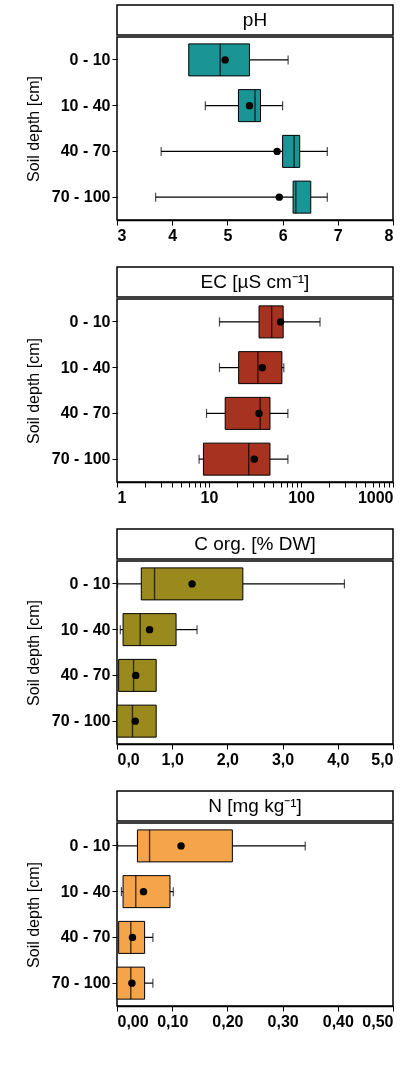  What do you see at coordinates (172, 759) in the screenshot?
I see `x-tick-label: 1,0` at bounding box center [172, 759].